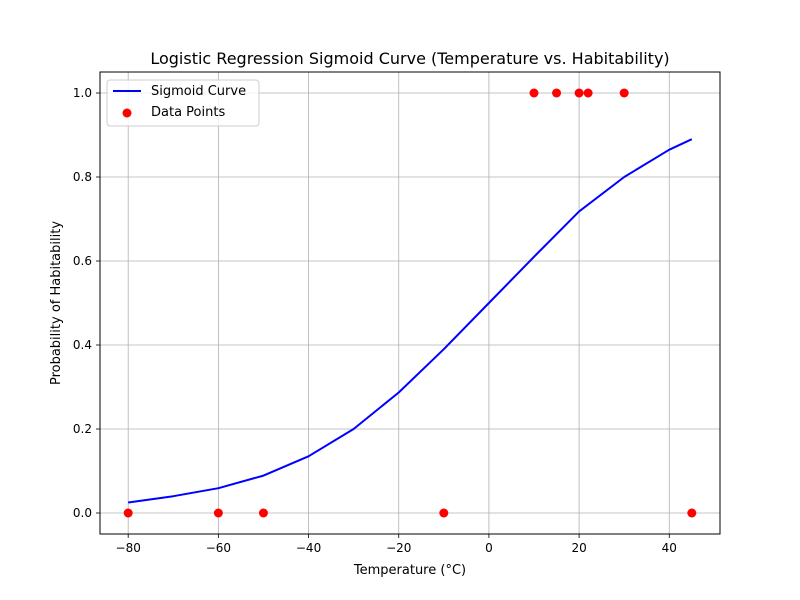 The width and height of the screenshot is (800, 600). I want to click on legend: Sigmoid Curve Data Points, so click(183, 103).